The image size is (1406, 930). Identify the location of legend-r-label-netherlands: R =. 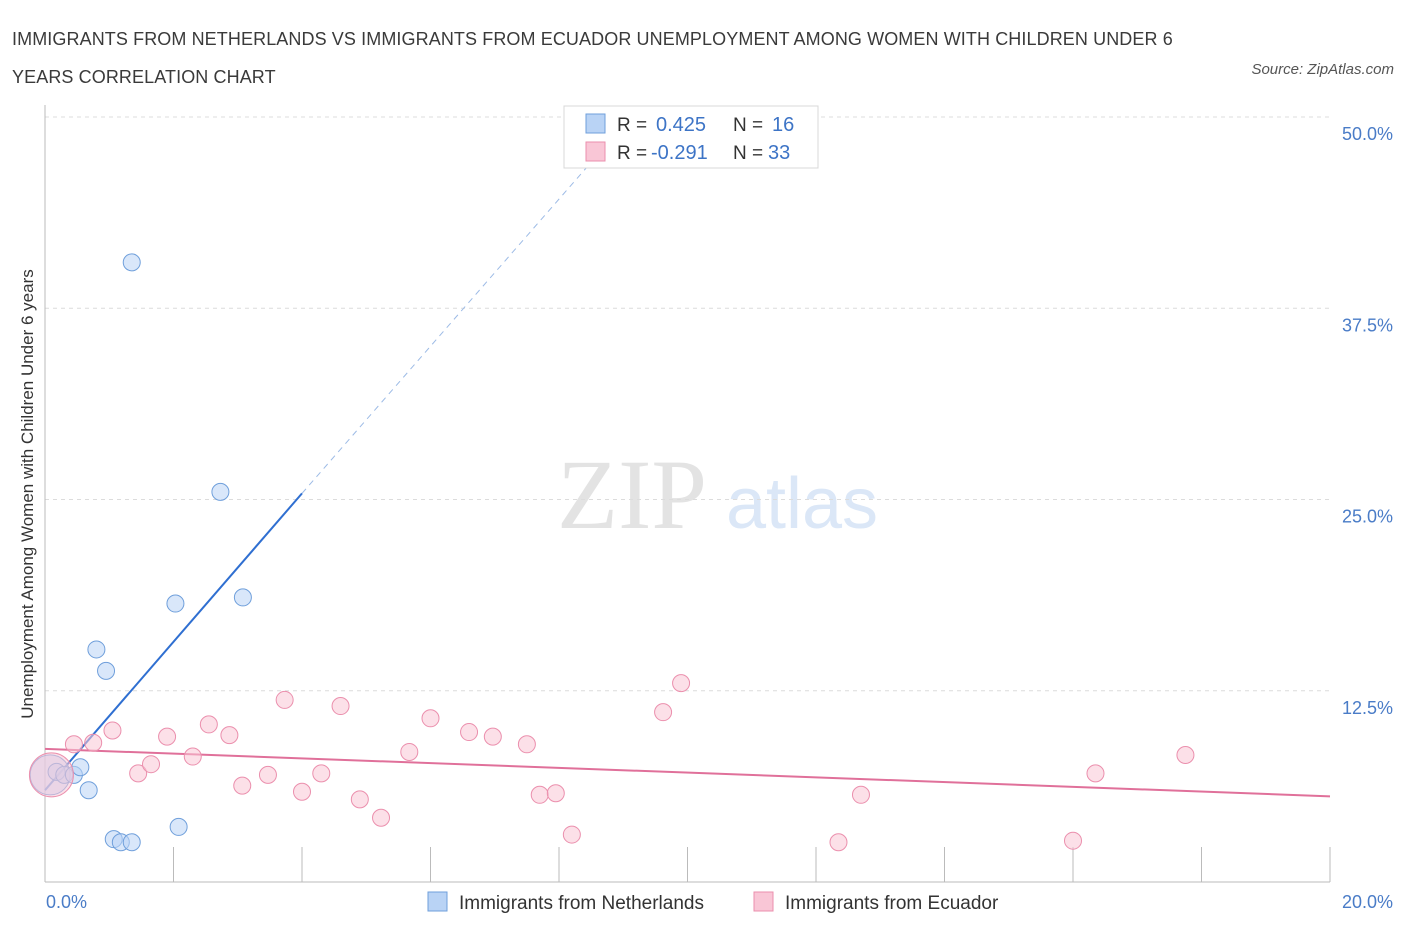
(632, 125).